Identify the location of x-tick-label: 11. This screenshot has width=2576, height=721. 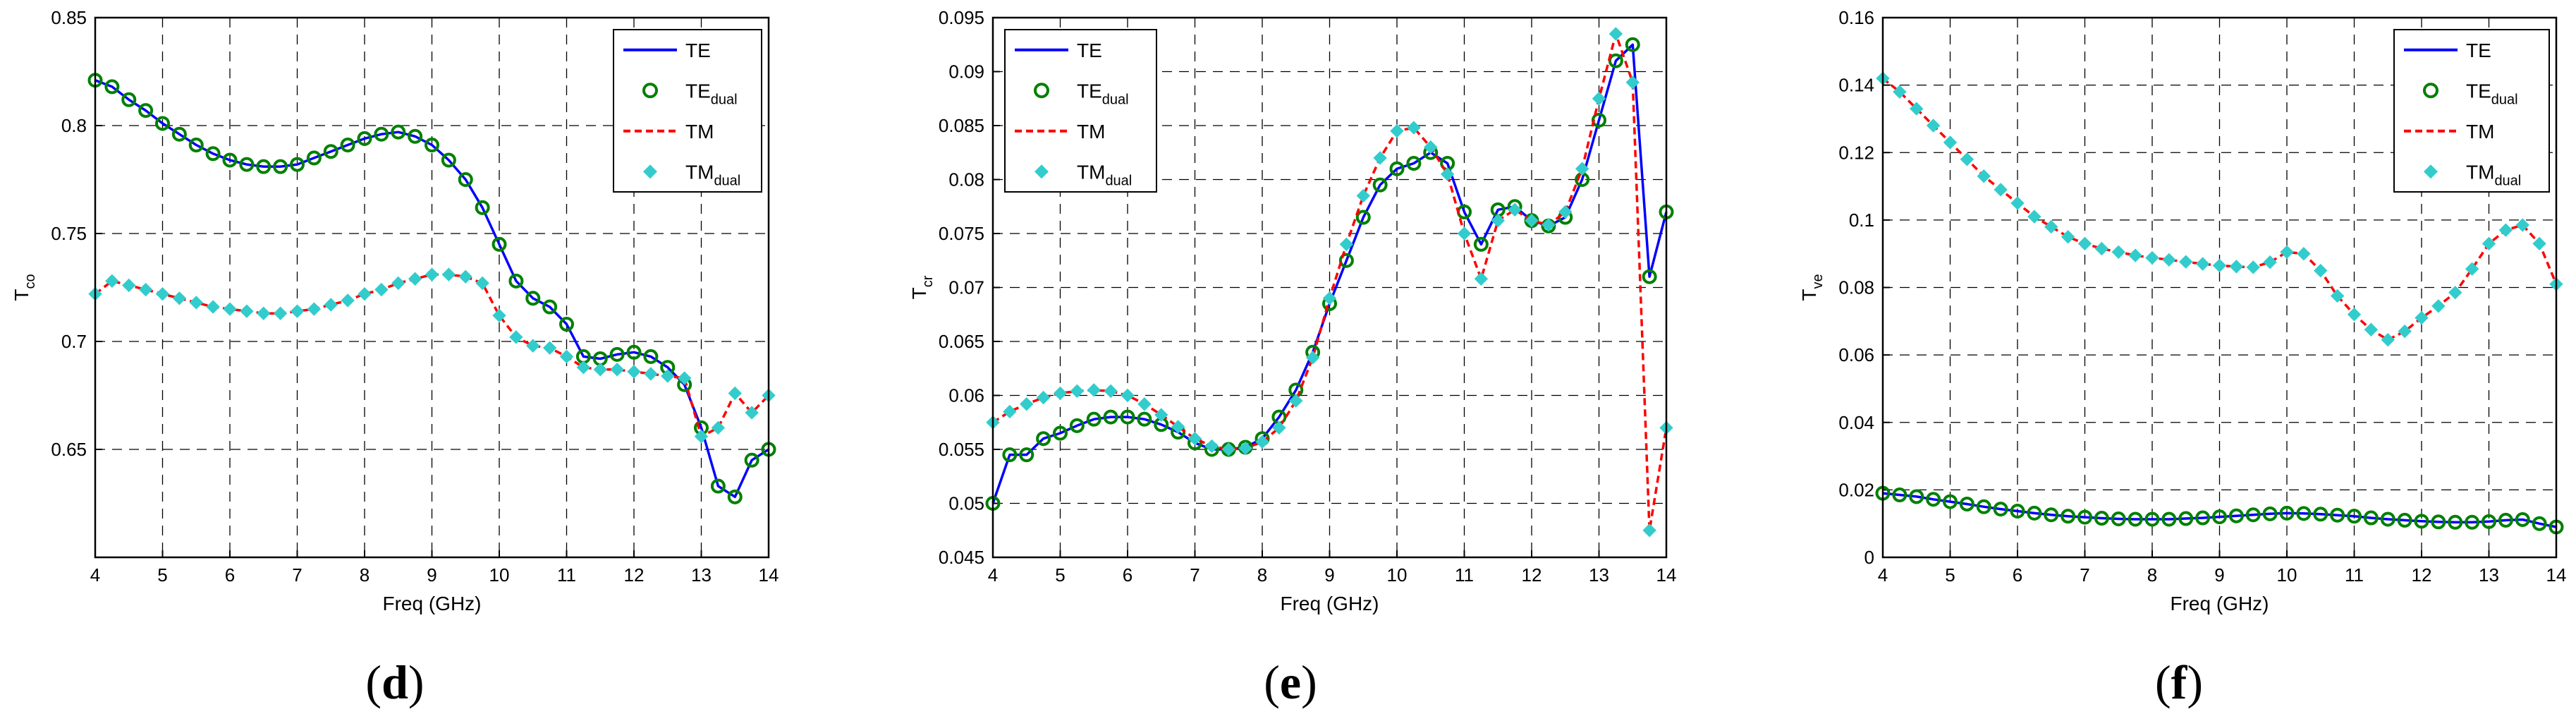
(2354, 575).